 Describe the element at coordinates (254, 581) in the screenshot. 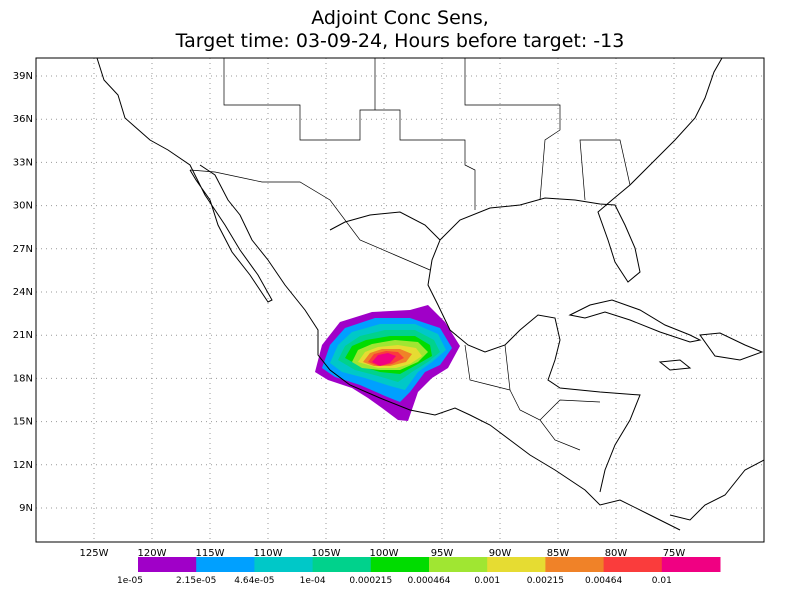

I see `colorbar-label: 4.64e-05` at that location.